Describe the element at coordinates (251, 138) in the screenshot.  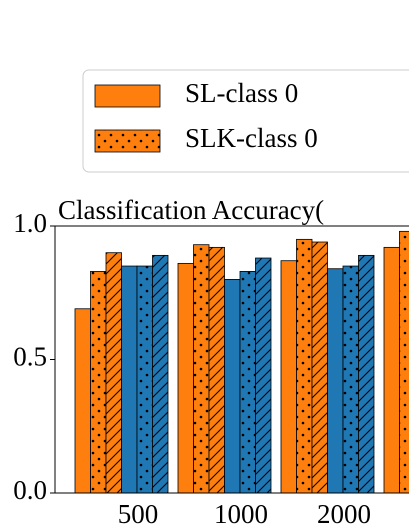
I see `legend-label: SLK-class 0` at that location.